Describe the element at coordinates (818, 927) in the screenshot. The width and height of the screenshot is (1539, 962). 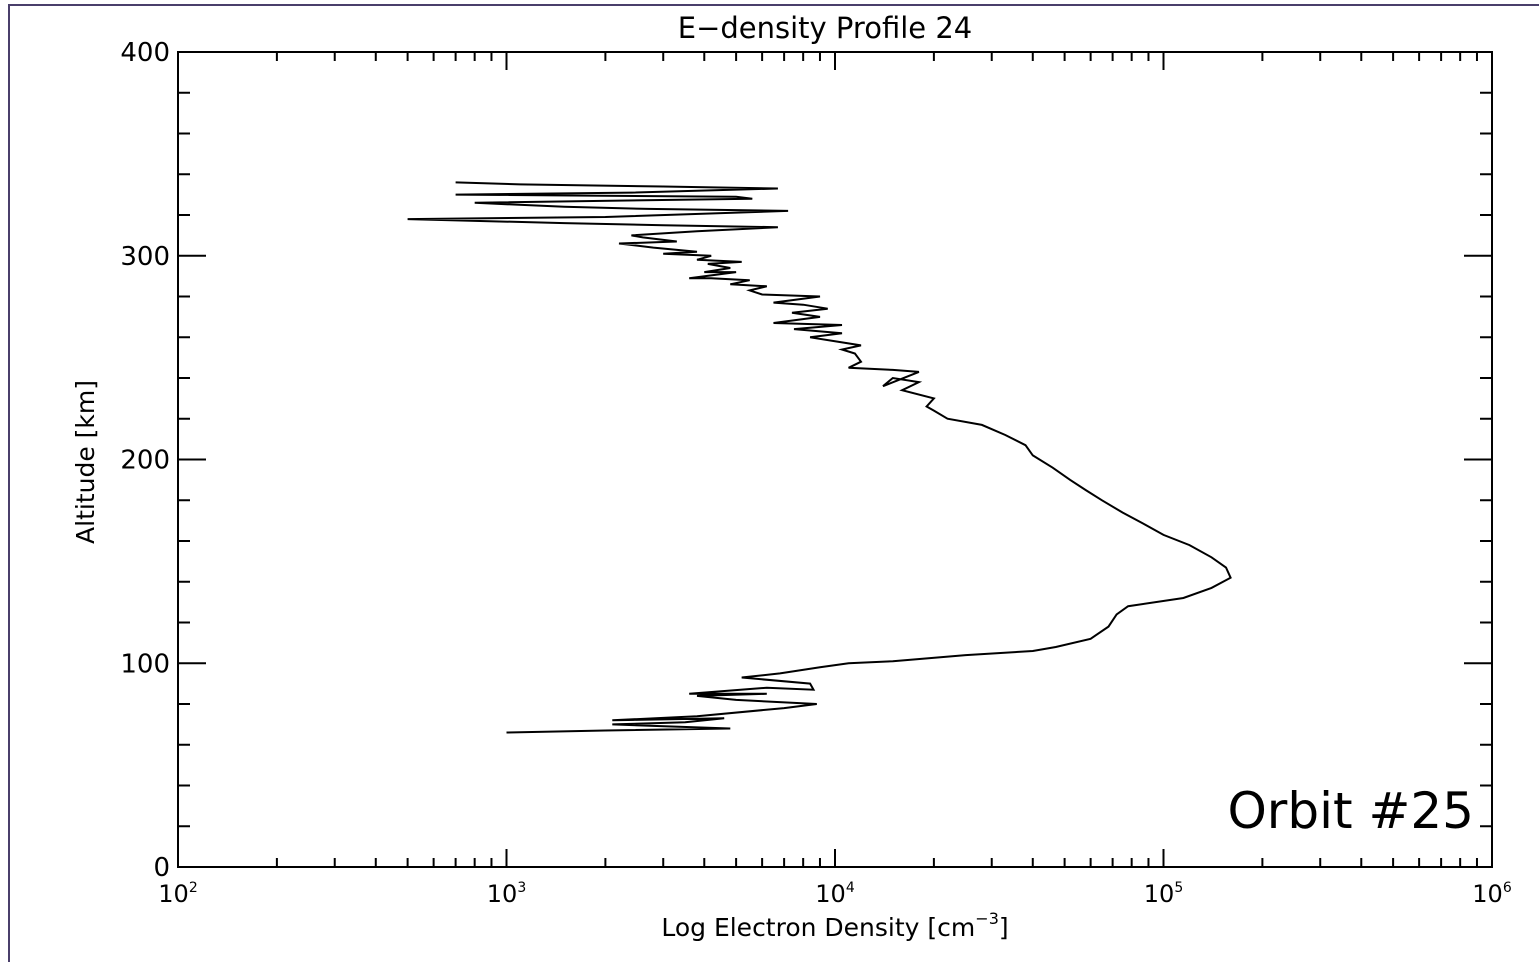
I see `x-axis-label-main: Log Electron Density [cm` at that location.